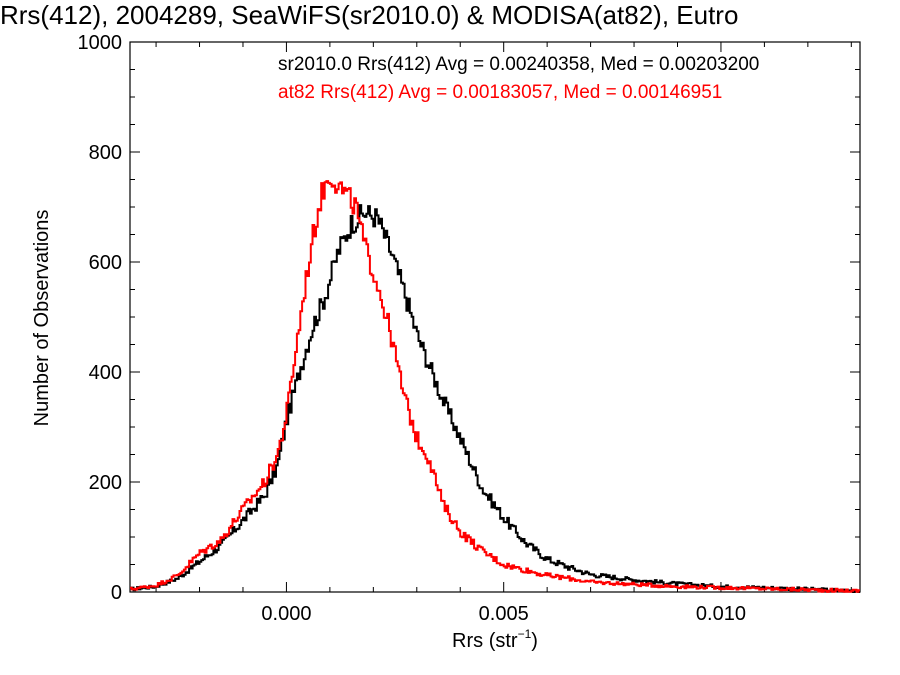  I want to click on y-tick-label: 400, so click(105, 373).